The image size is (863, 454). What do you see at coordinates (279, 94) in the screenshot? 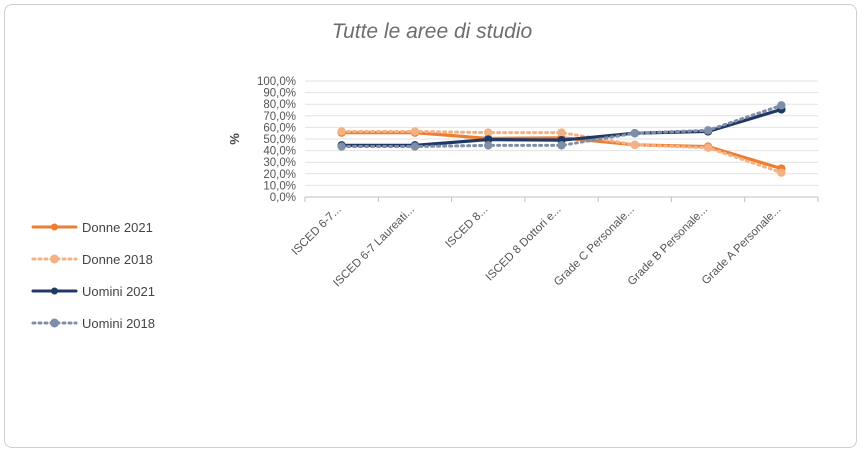
I see `y-tick-label: 90,0%` at bounding box center [279, 94].